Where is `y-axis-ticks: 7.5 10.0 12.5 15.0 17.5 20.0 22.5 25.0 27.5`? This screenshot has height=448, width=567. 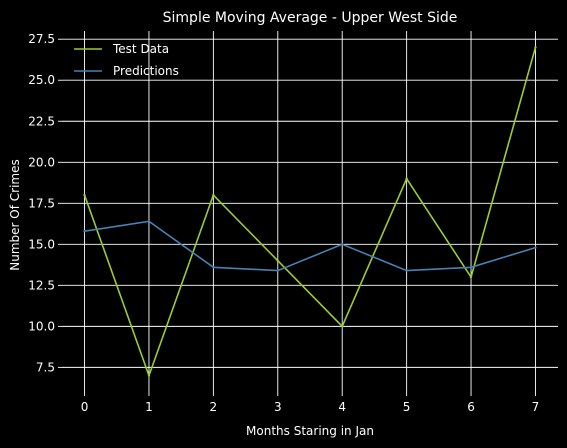 y-axis-ticks: 7.5 10.0 12.5 15.0 17.5 20.0 22.5 25.0 27.5 is located at coordinates (45, 203).